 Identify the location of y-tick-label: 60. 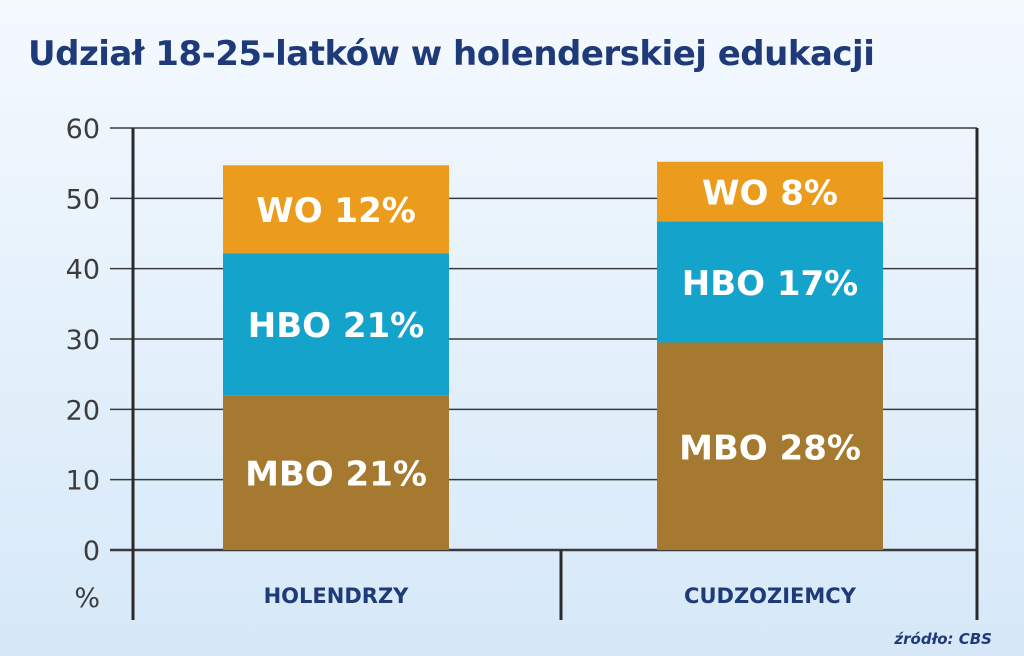
(83, 129).